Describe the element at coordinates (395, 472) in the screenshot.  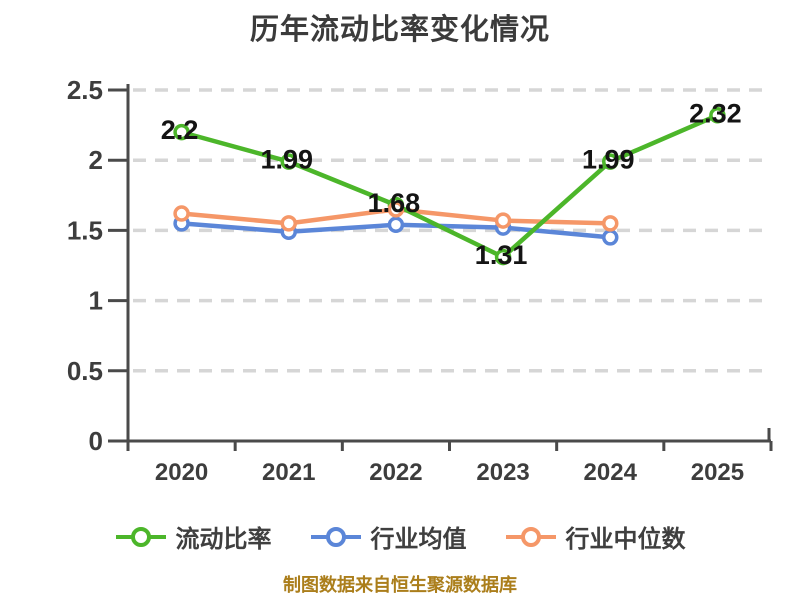
I see `x-tick-label: 2022` at that location.